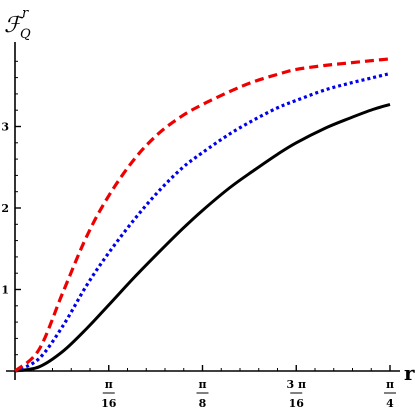  What do you see at coordinates (202, 384) in the screenshot?
I see `x-tick-label-num-1: π` at bounding box center [202, 384].